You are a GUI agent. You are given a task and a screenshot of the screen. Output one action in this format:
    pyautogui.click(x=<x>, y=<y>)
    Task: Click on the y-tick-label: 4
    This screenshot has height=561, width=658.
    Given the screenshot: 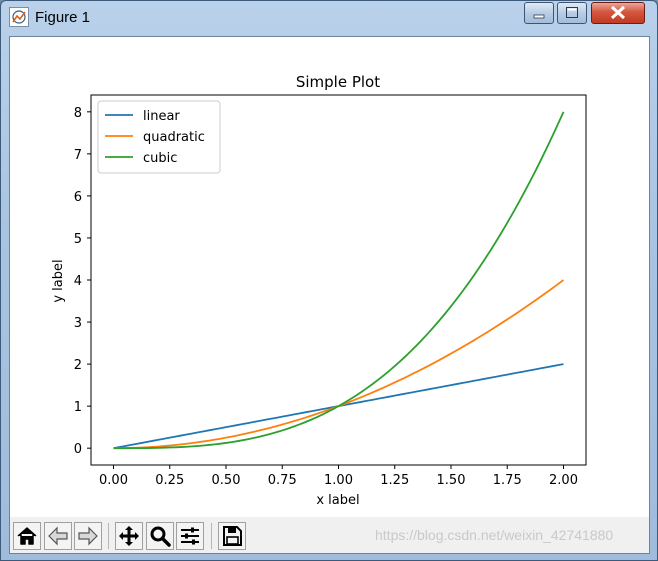 What is the action you would take?
    pyautogui.click(x=78, y=281)
    